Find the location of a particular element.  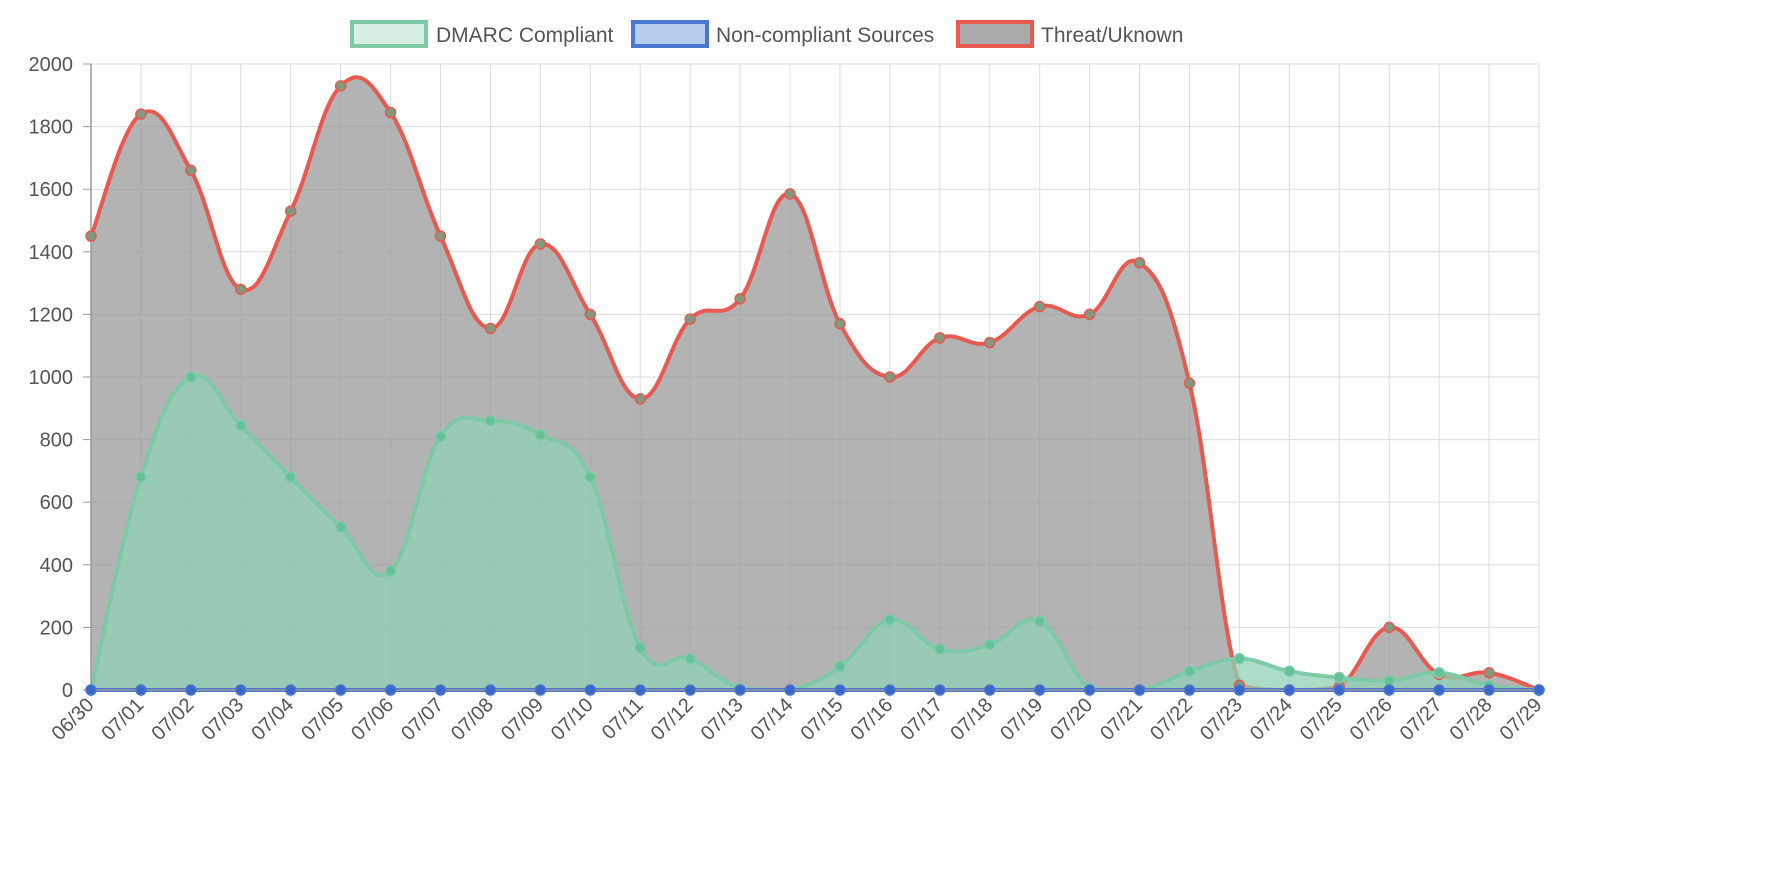

x-tick-label: 07/07 is located at coordinates (422, 719).